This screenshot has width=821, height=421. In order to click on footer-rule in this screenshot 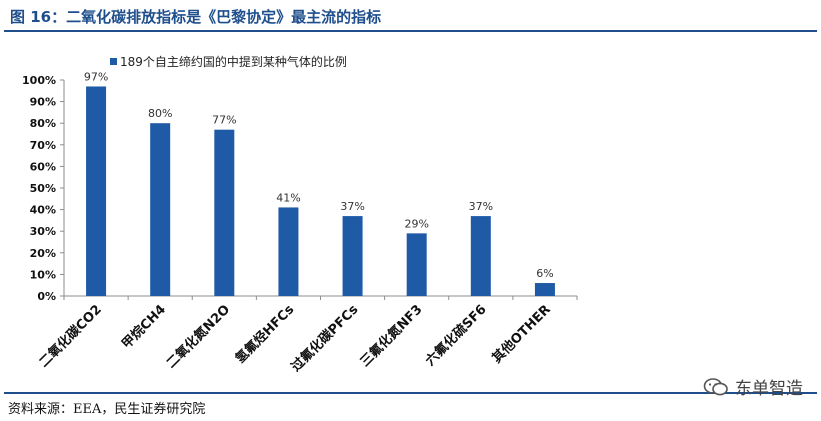, I will do `click(410, 393)`.